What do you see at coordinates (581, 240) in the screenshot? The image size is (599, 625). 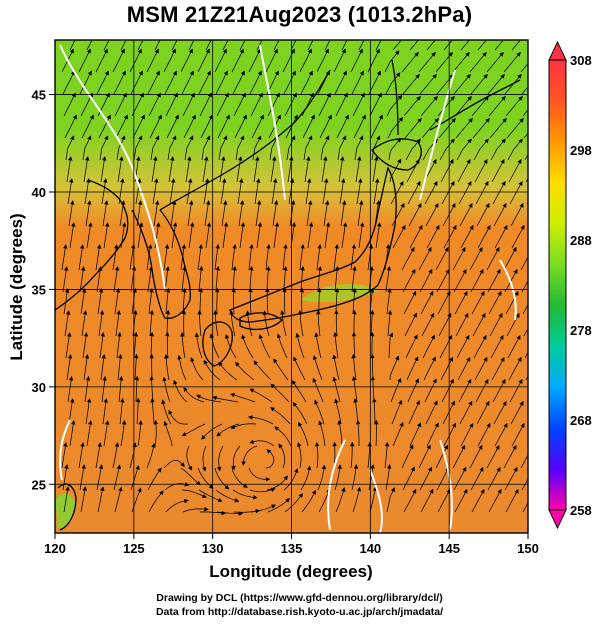 I see `colorbar-tick-label: 288` at bounding box center [581, 240].